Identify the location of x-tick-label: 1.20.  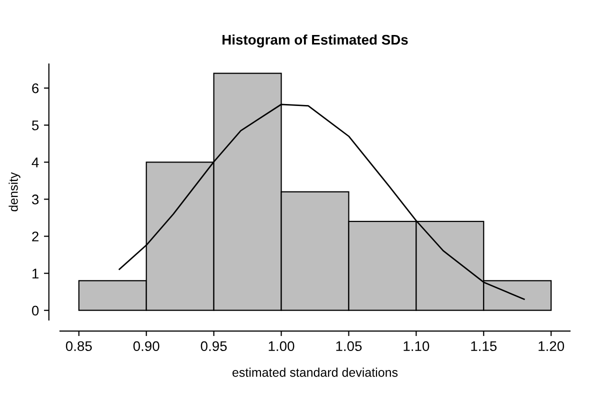
(551, 346).